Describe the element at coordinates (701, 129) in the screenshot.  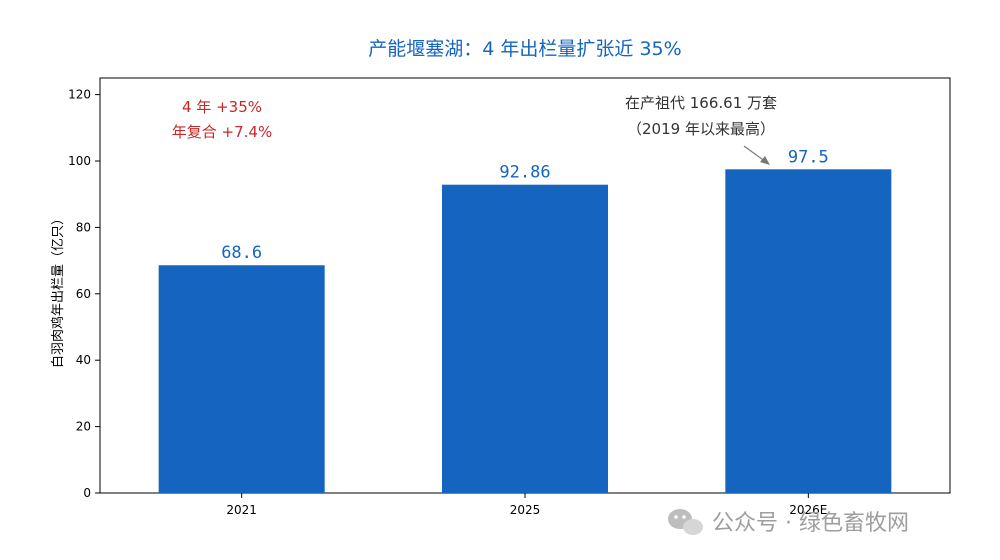
I see `grandparent-stock-annotation-line2: （2019 年以来最高）` at that location.